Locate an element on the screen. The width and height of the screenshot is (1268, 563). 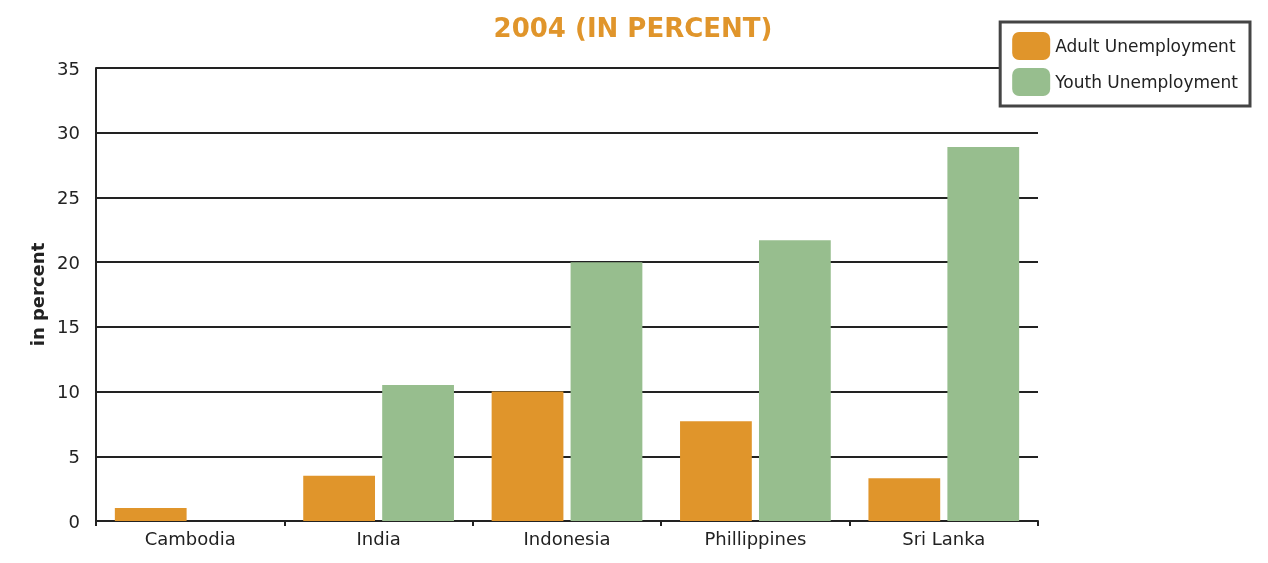
legend-label: Adult Unemployment is located at coordinates (1145, 46).